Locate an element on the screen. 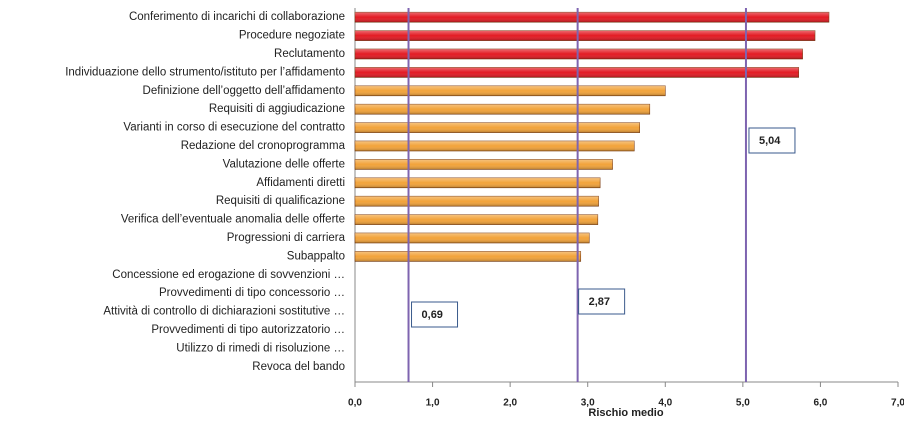  y-tick-label: Valutazione delle offerte is located at coordinates (284, 164).